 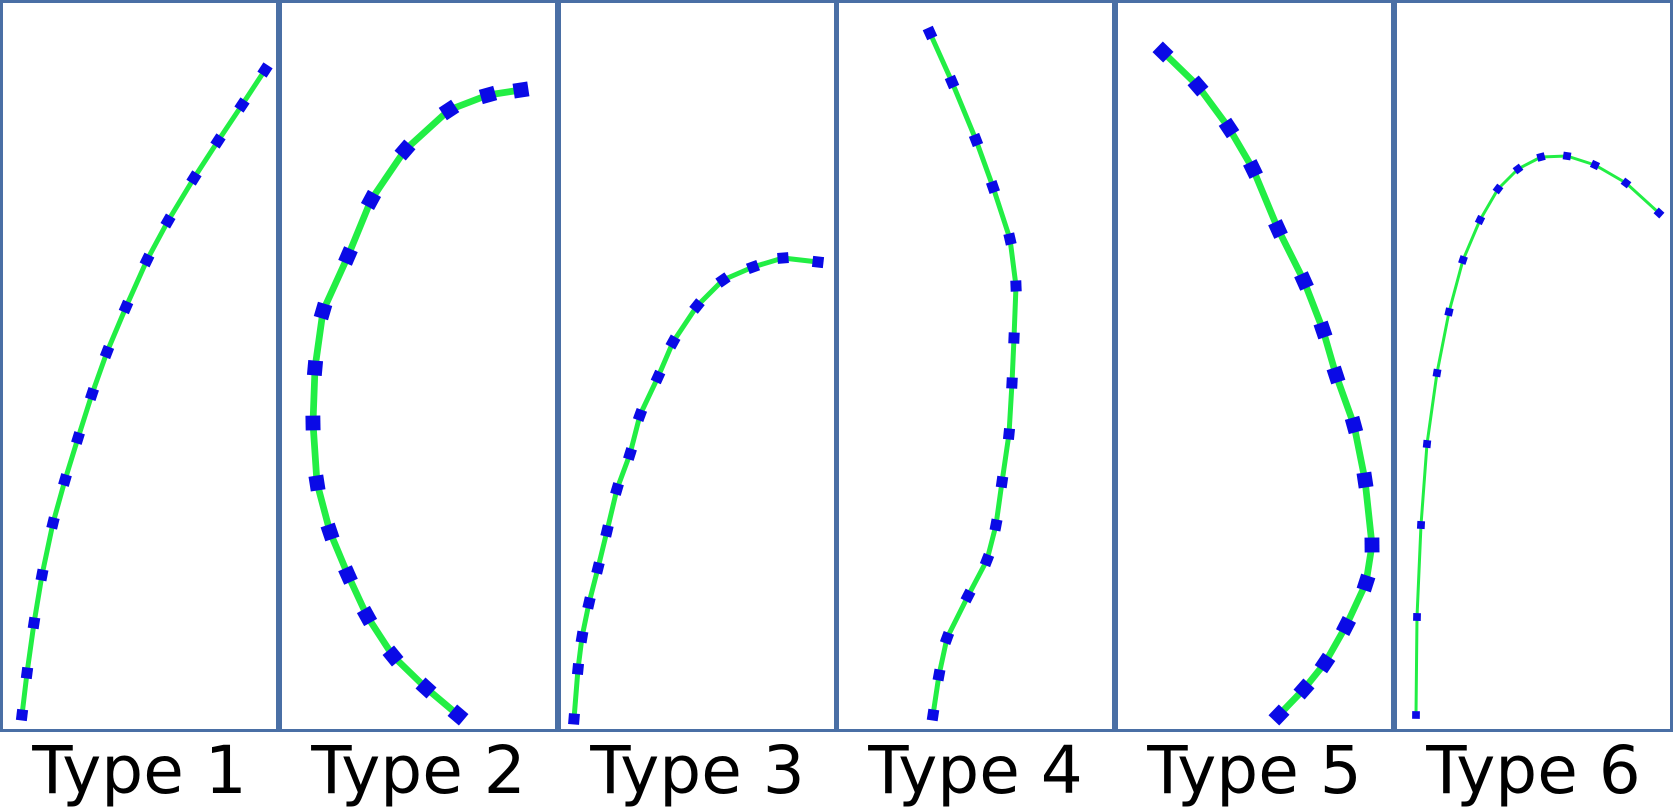 What do you see at coordinates (1533, 770) in the screenshot?
I see `panel-label: Type 6` at bounding box center [1533, 770].